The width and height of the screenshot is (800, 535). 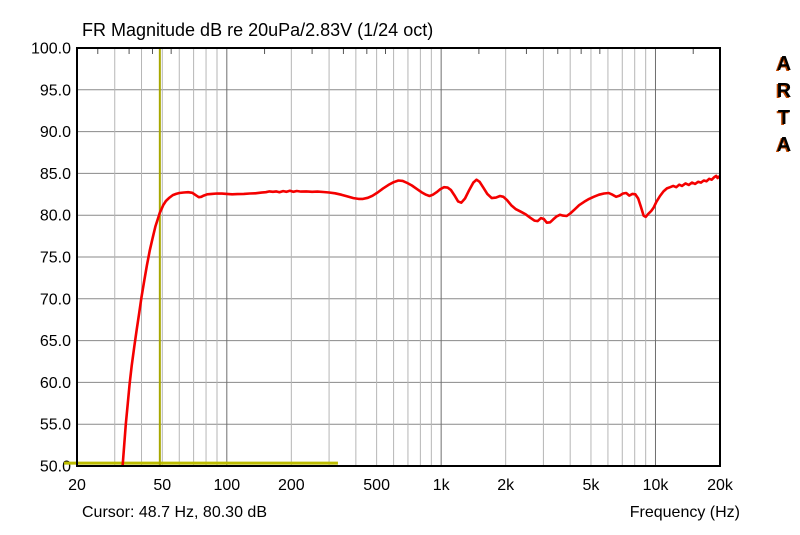 I want to click on x-tick-label: 1k, so click(x=442, y=485).